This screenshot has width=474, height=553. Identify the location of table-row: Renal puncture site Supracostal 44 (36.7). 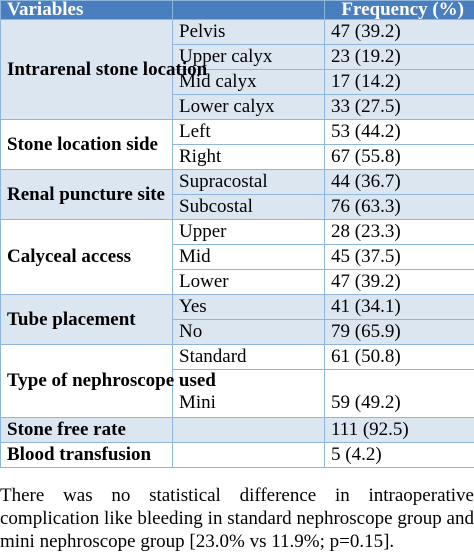
(237, 194).